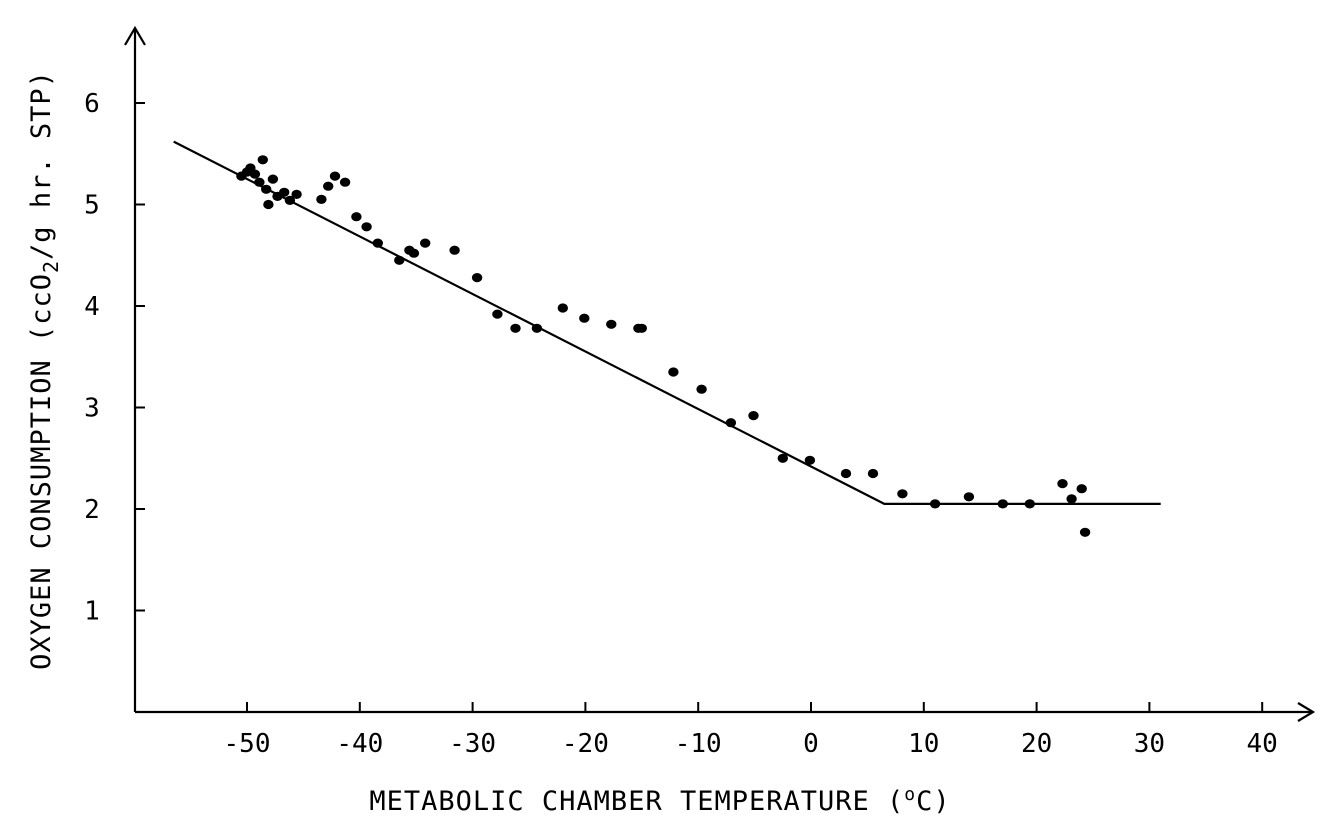 The height and width of the screenshot is (821, 1320). I want to click on x-axis-title-unit: C), so click(933, 801).